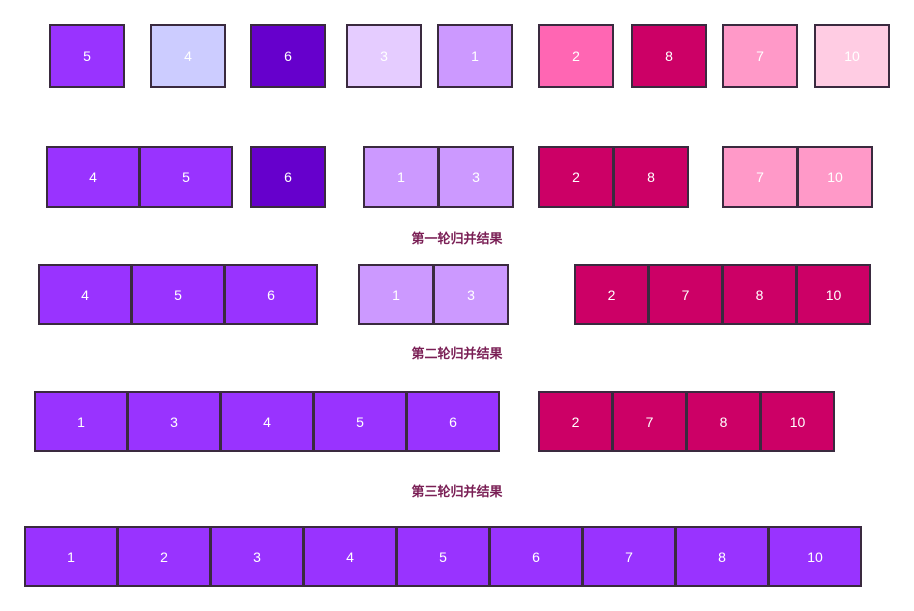 The height and width of the screenshot is (611, 914). Describe the element at coordinates (457, 354) in the screenshot. I see `stage-caption: 第二轮归并结果` at that location.